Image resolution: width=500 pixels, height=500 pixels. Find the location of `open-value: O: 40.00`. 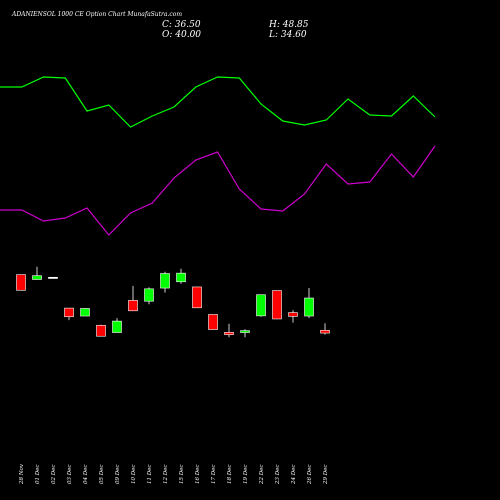

open-value: O: 40.00 is located at coordinates (181, 35).